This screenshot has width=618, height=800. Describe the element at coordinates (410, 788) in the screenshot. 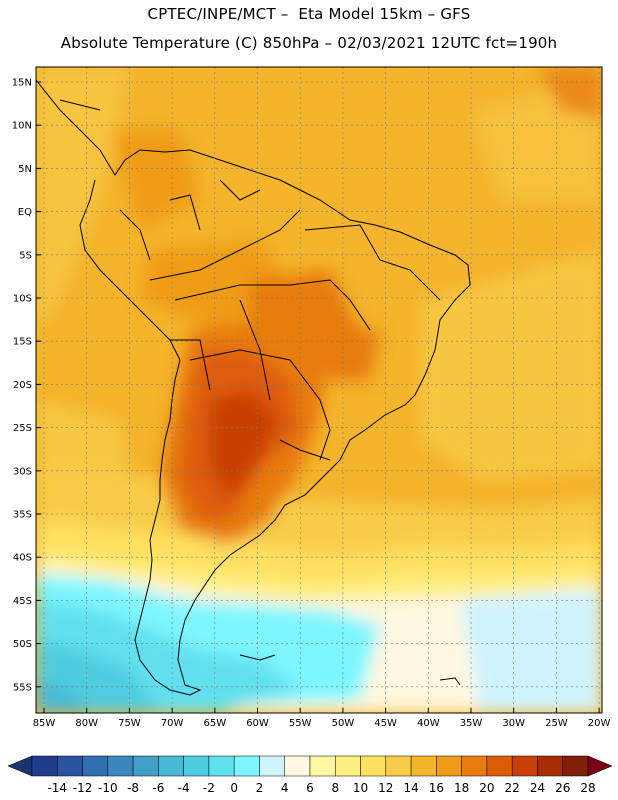

I see `colorbar-label: 14` at that location.